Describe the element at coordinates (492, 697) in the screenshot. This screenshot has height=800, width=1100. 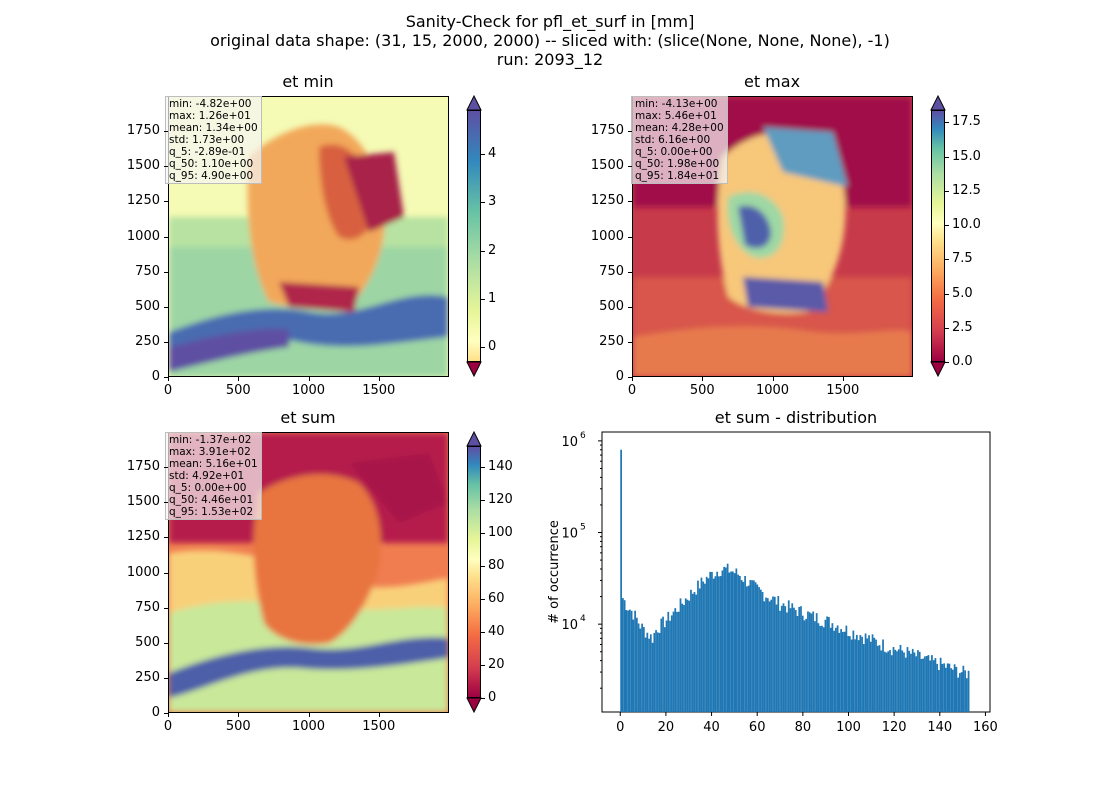
I see `colorbar-tick-label: 0` at that location.